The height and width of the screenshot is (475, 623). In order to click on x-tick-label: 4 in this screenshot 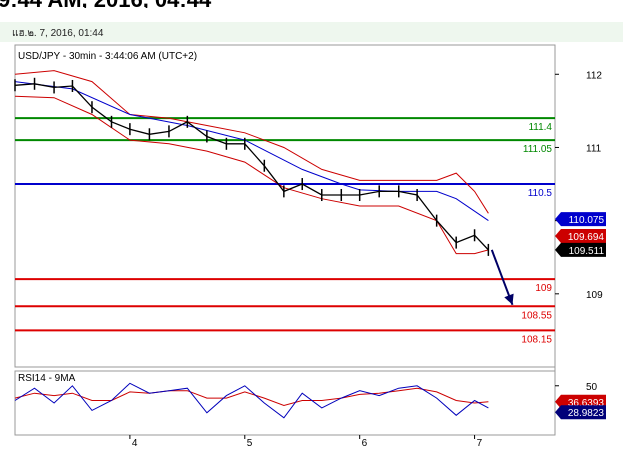, I will do `click(135, 443)`.